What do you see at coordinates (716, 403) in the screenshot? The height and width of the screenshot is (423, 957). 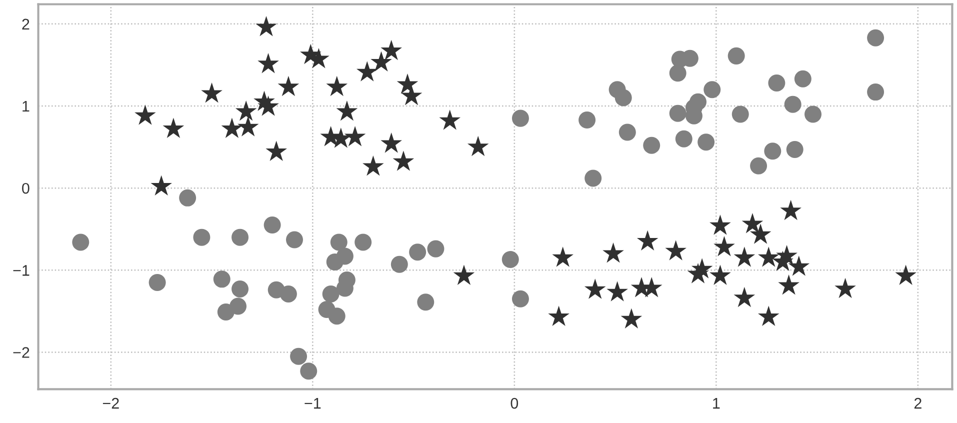 I see `x-tick-label: 1` at bounding box center [716, 403].